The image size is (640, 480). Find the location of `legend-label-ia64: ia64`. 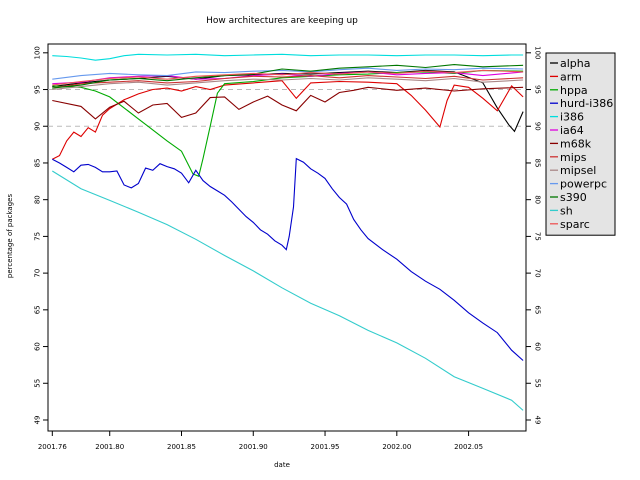

legend-label-ia64: ia64 is located at coordinates (572, 130).